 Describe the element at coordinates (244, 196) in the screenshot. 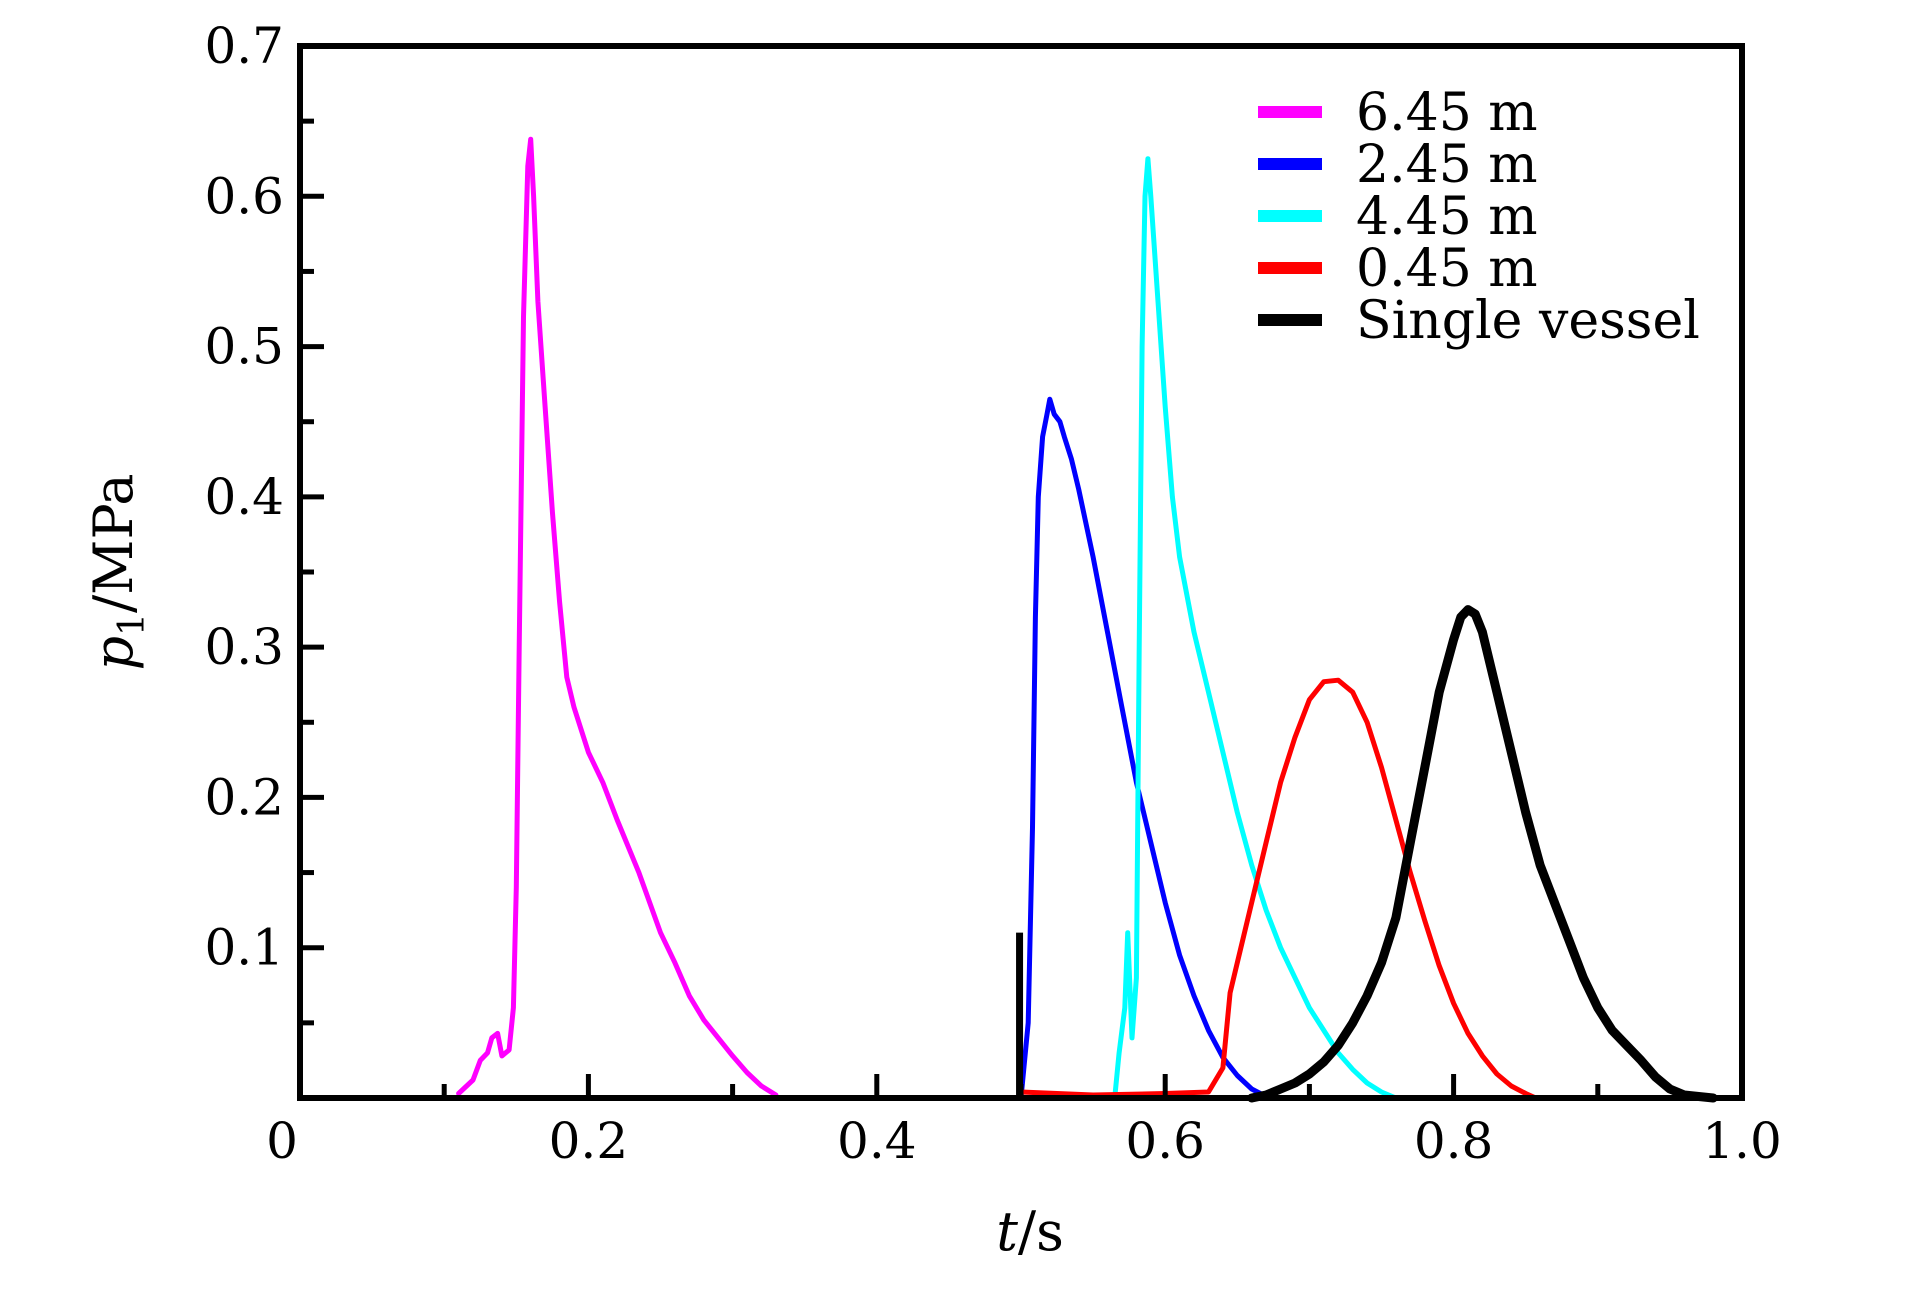

I see `y-tick-label: 0.6` at that location.